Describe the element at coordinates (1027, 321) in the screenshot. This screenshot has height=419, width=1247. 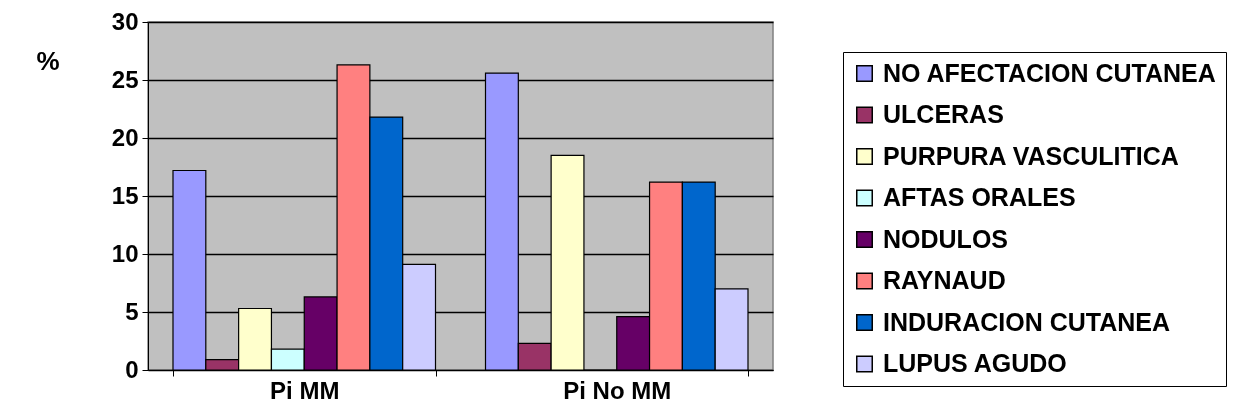
I see `legend-label: INDURACION CUTANEA` at that location.